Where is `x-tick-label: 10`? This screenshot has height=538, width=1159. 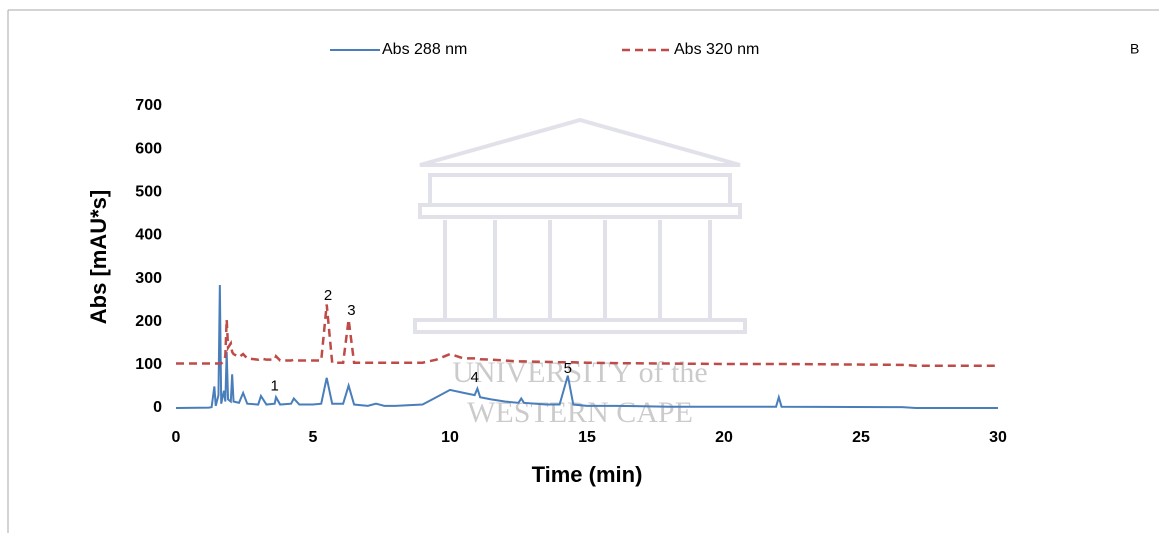
x-tick-label: 10 is located at coordinates (450, 437).